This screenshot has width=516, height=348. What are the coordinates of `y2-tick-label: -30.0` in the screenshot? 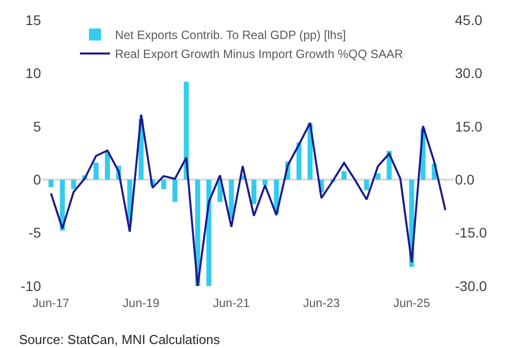 It's located at (471, 286).